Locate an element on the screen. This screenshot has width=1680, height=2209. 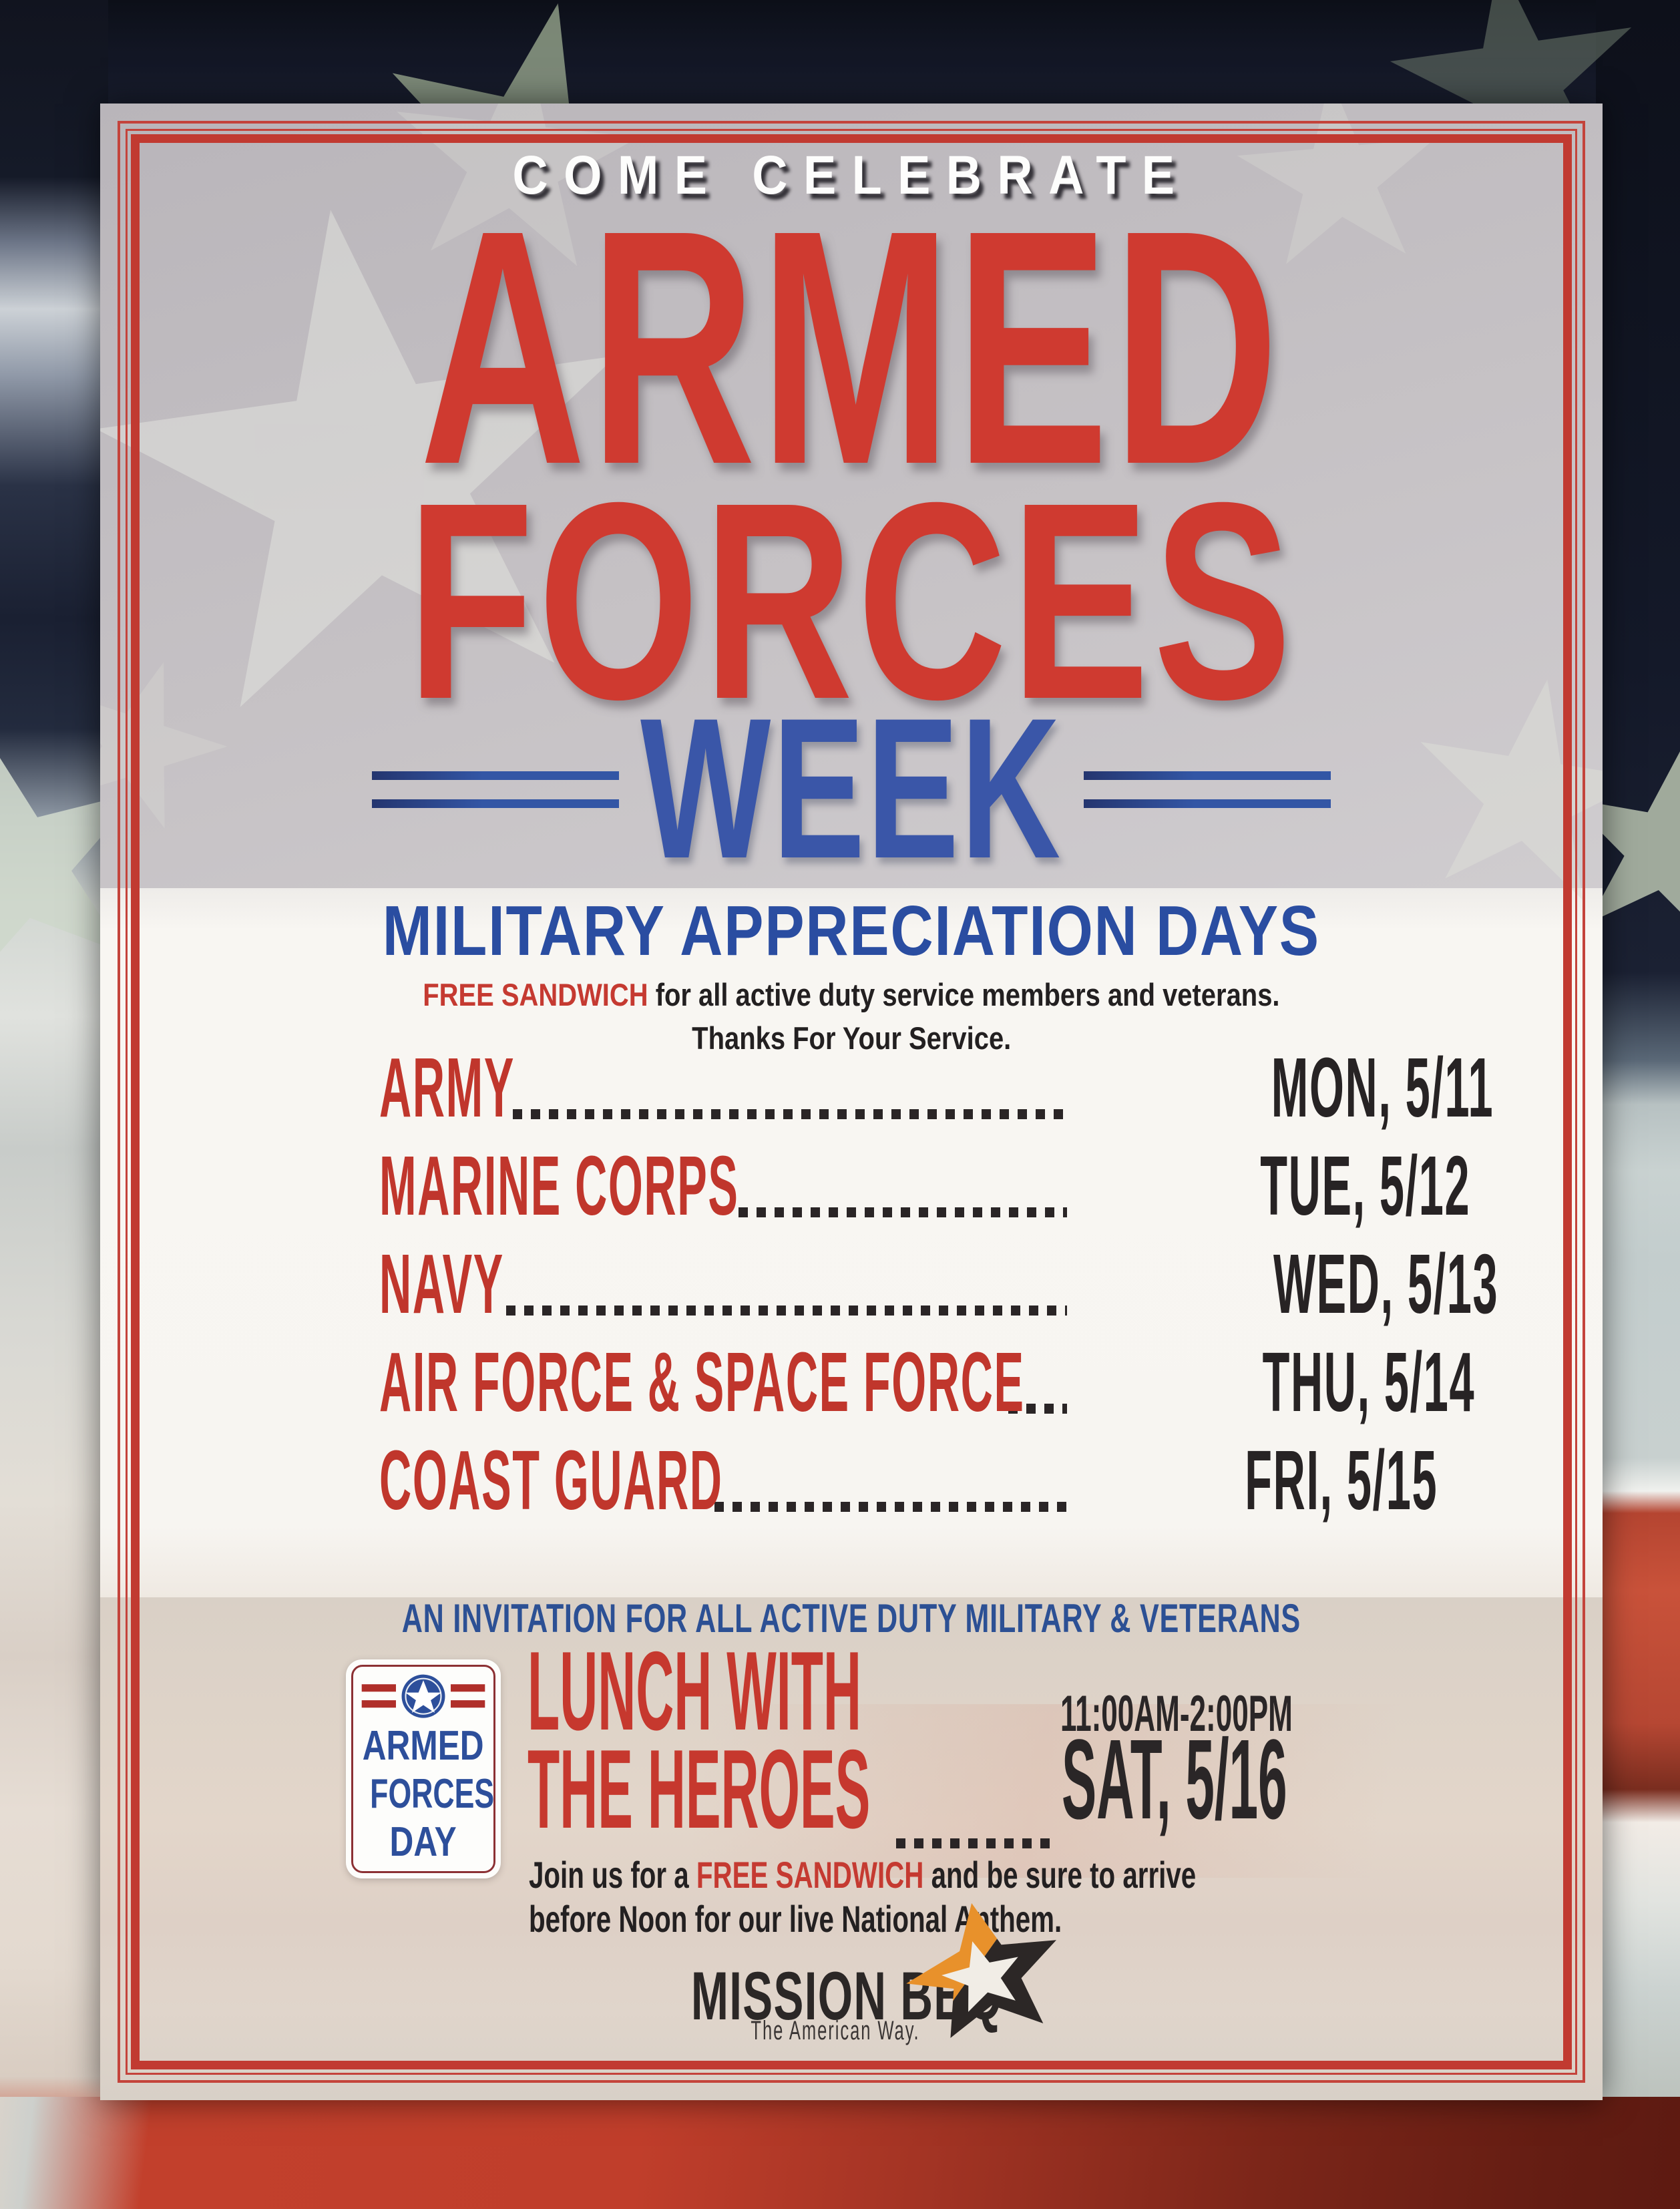
note-pre: Join us for a is located at coordinates (612, 1875).